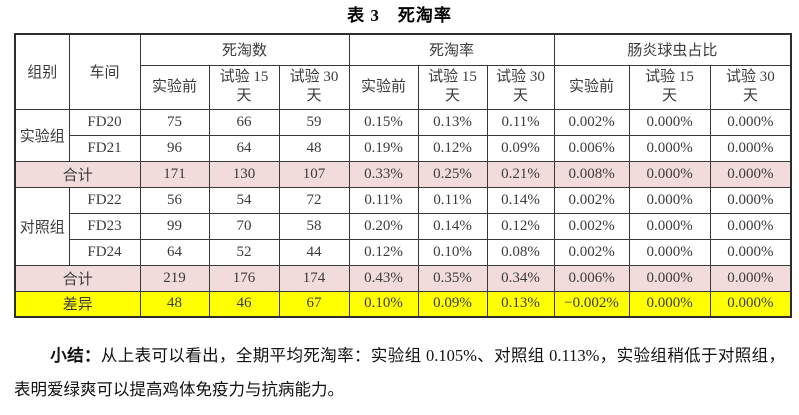 The height and width of the screenshot is (415, 799). I want to click on value-cell: 107, so click(314, 174).